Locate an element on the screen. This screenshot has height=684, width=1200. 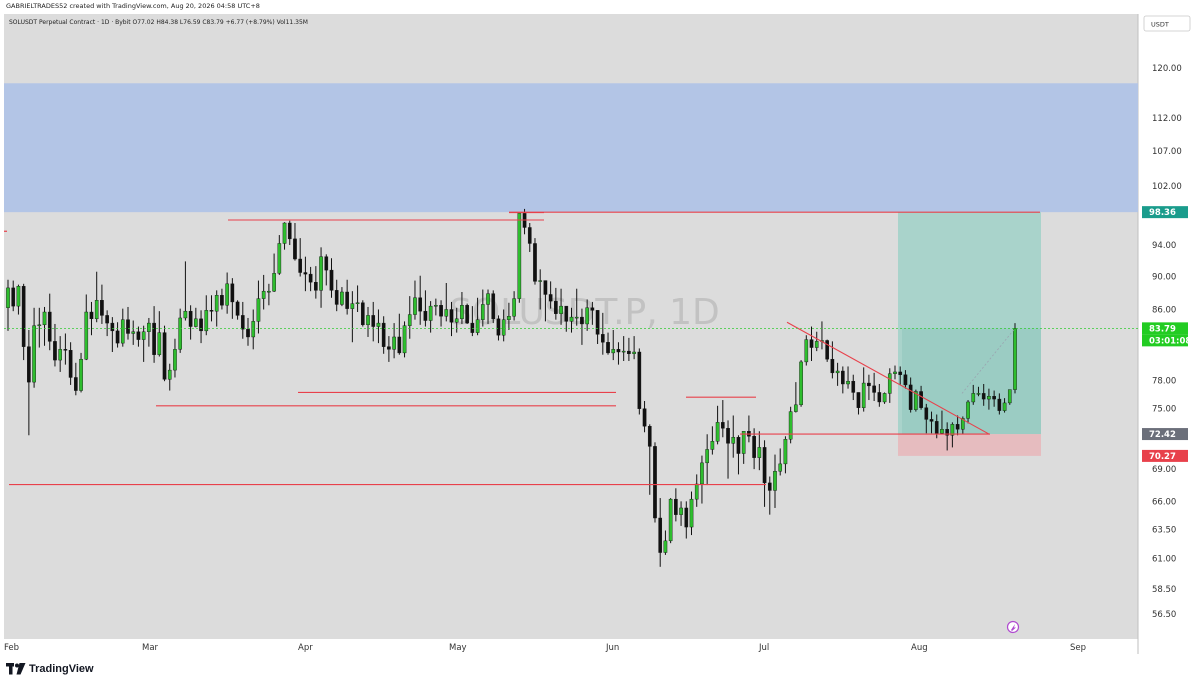
y-tick-label: 63.50 is located at coordinates (1164, 530).